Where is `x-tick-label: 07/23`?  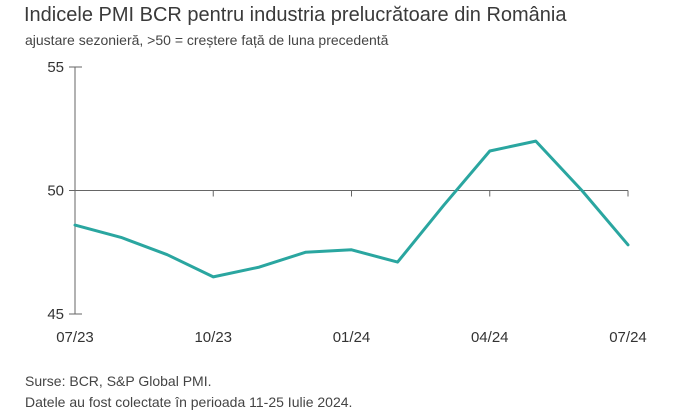
x-tick-label: 07/23 is located at coordinates (75, 337).